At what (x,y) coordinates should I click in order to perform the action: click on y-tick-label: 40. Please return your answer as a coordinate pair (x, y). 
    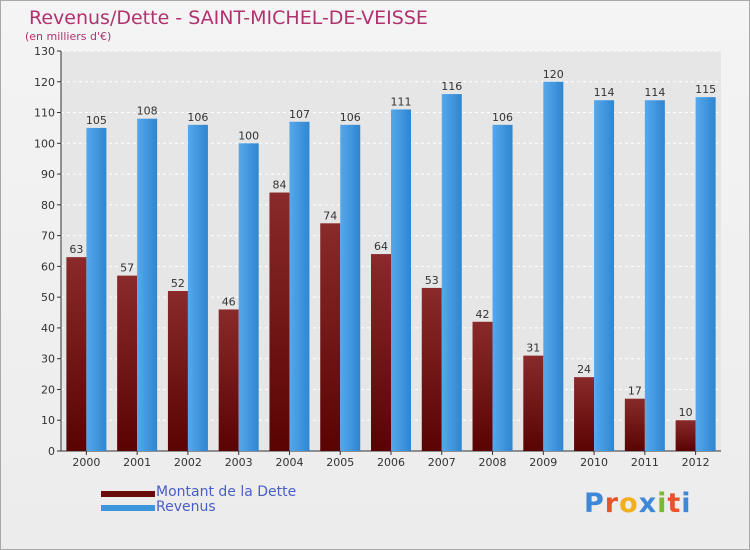
    Looking at the image, I should click on (48, 328).